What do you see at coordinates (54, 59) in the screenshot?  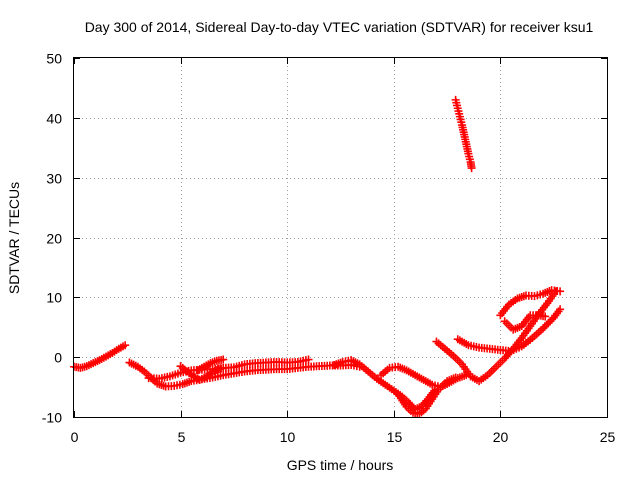 I see `y-tick-label: 50` at bounding box center [54, 59].